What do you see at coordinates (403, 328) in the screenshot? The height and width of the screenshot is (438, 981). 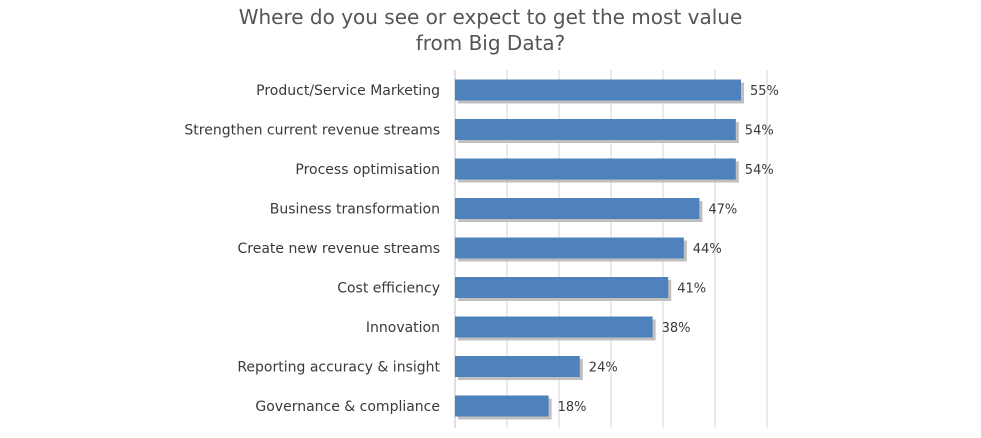 I see `category-label: Innovation` at bounding box center [403, 328].